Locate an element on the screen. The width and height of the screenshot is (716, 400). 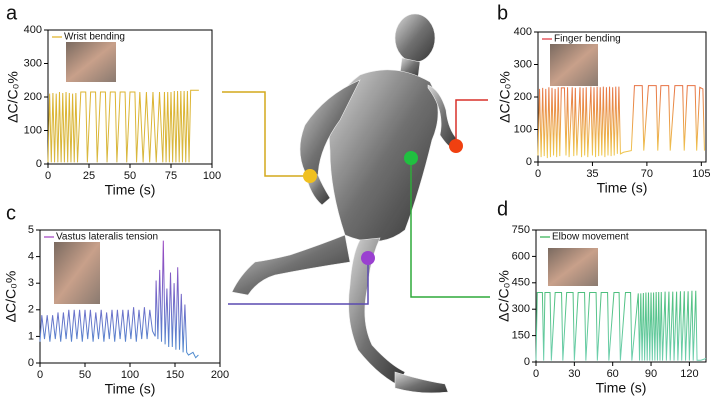
x-tick-label: 60 is located at coordinates (613, 374).